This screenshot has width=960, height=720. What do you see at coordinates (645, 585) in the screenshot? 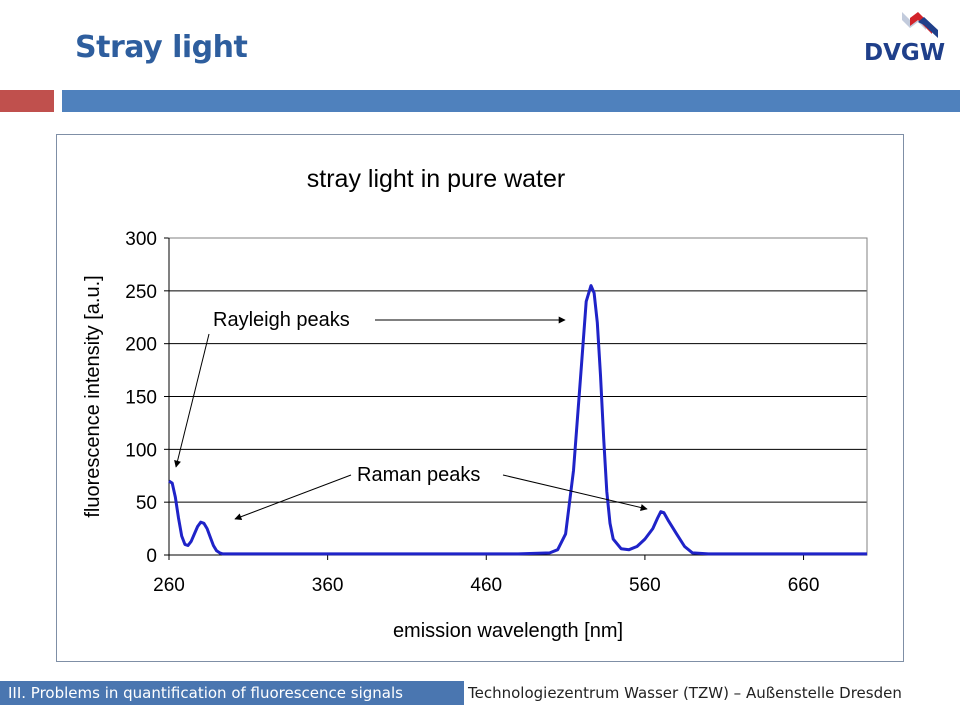
I see `tick-label-x: 560` at bounding box center [645, 585].